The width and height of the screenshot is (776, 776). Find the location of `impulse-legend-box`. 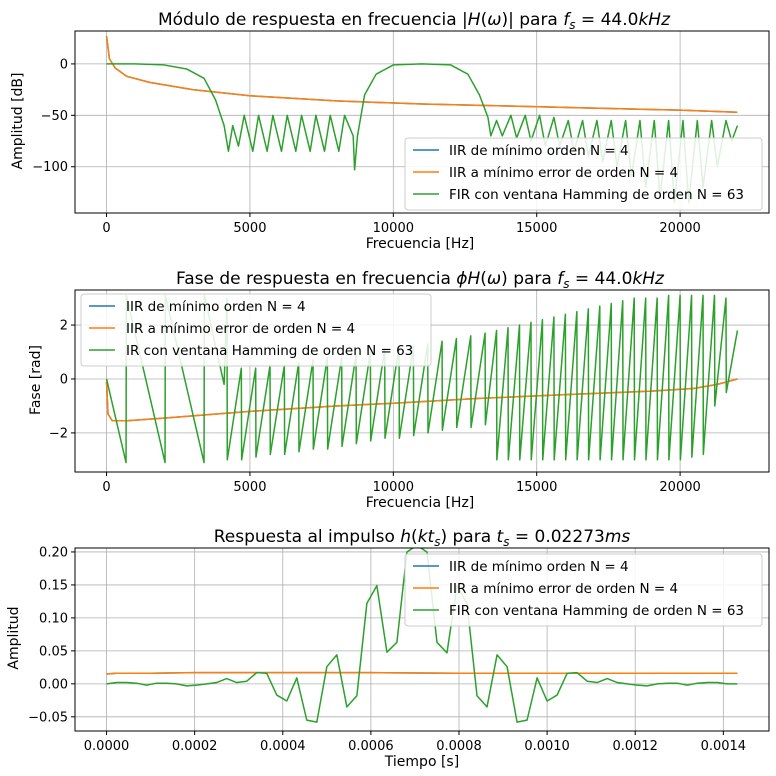

impulse-legend-box is located at coordinates (583, 590).